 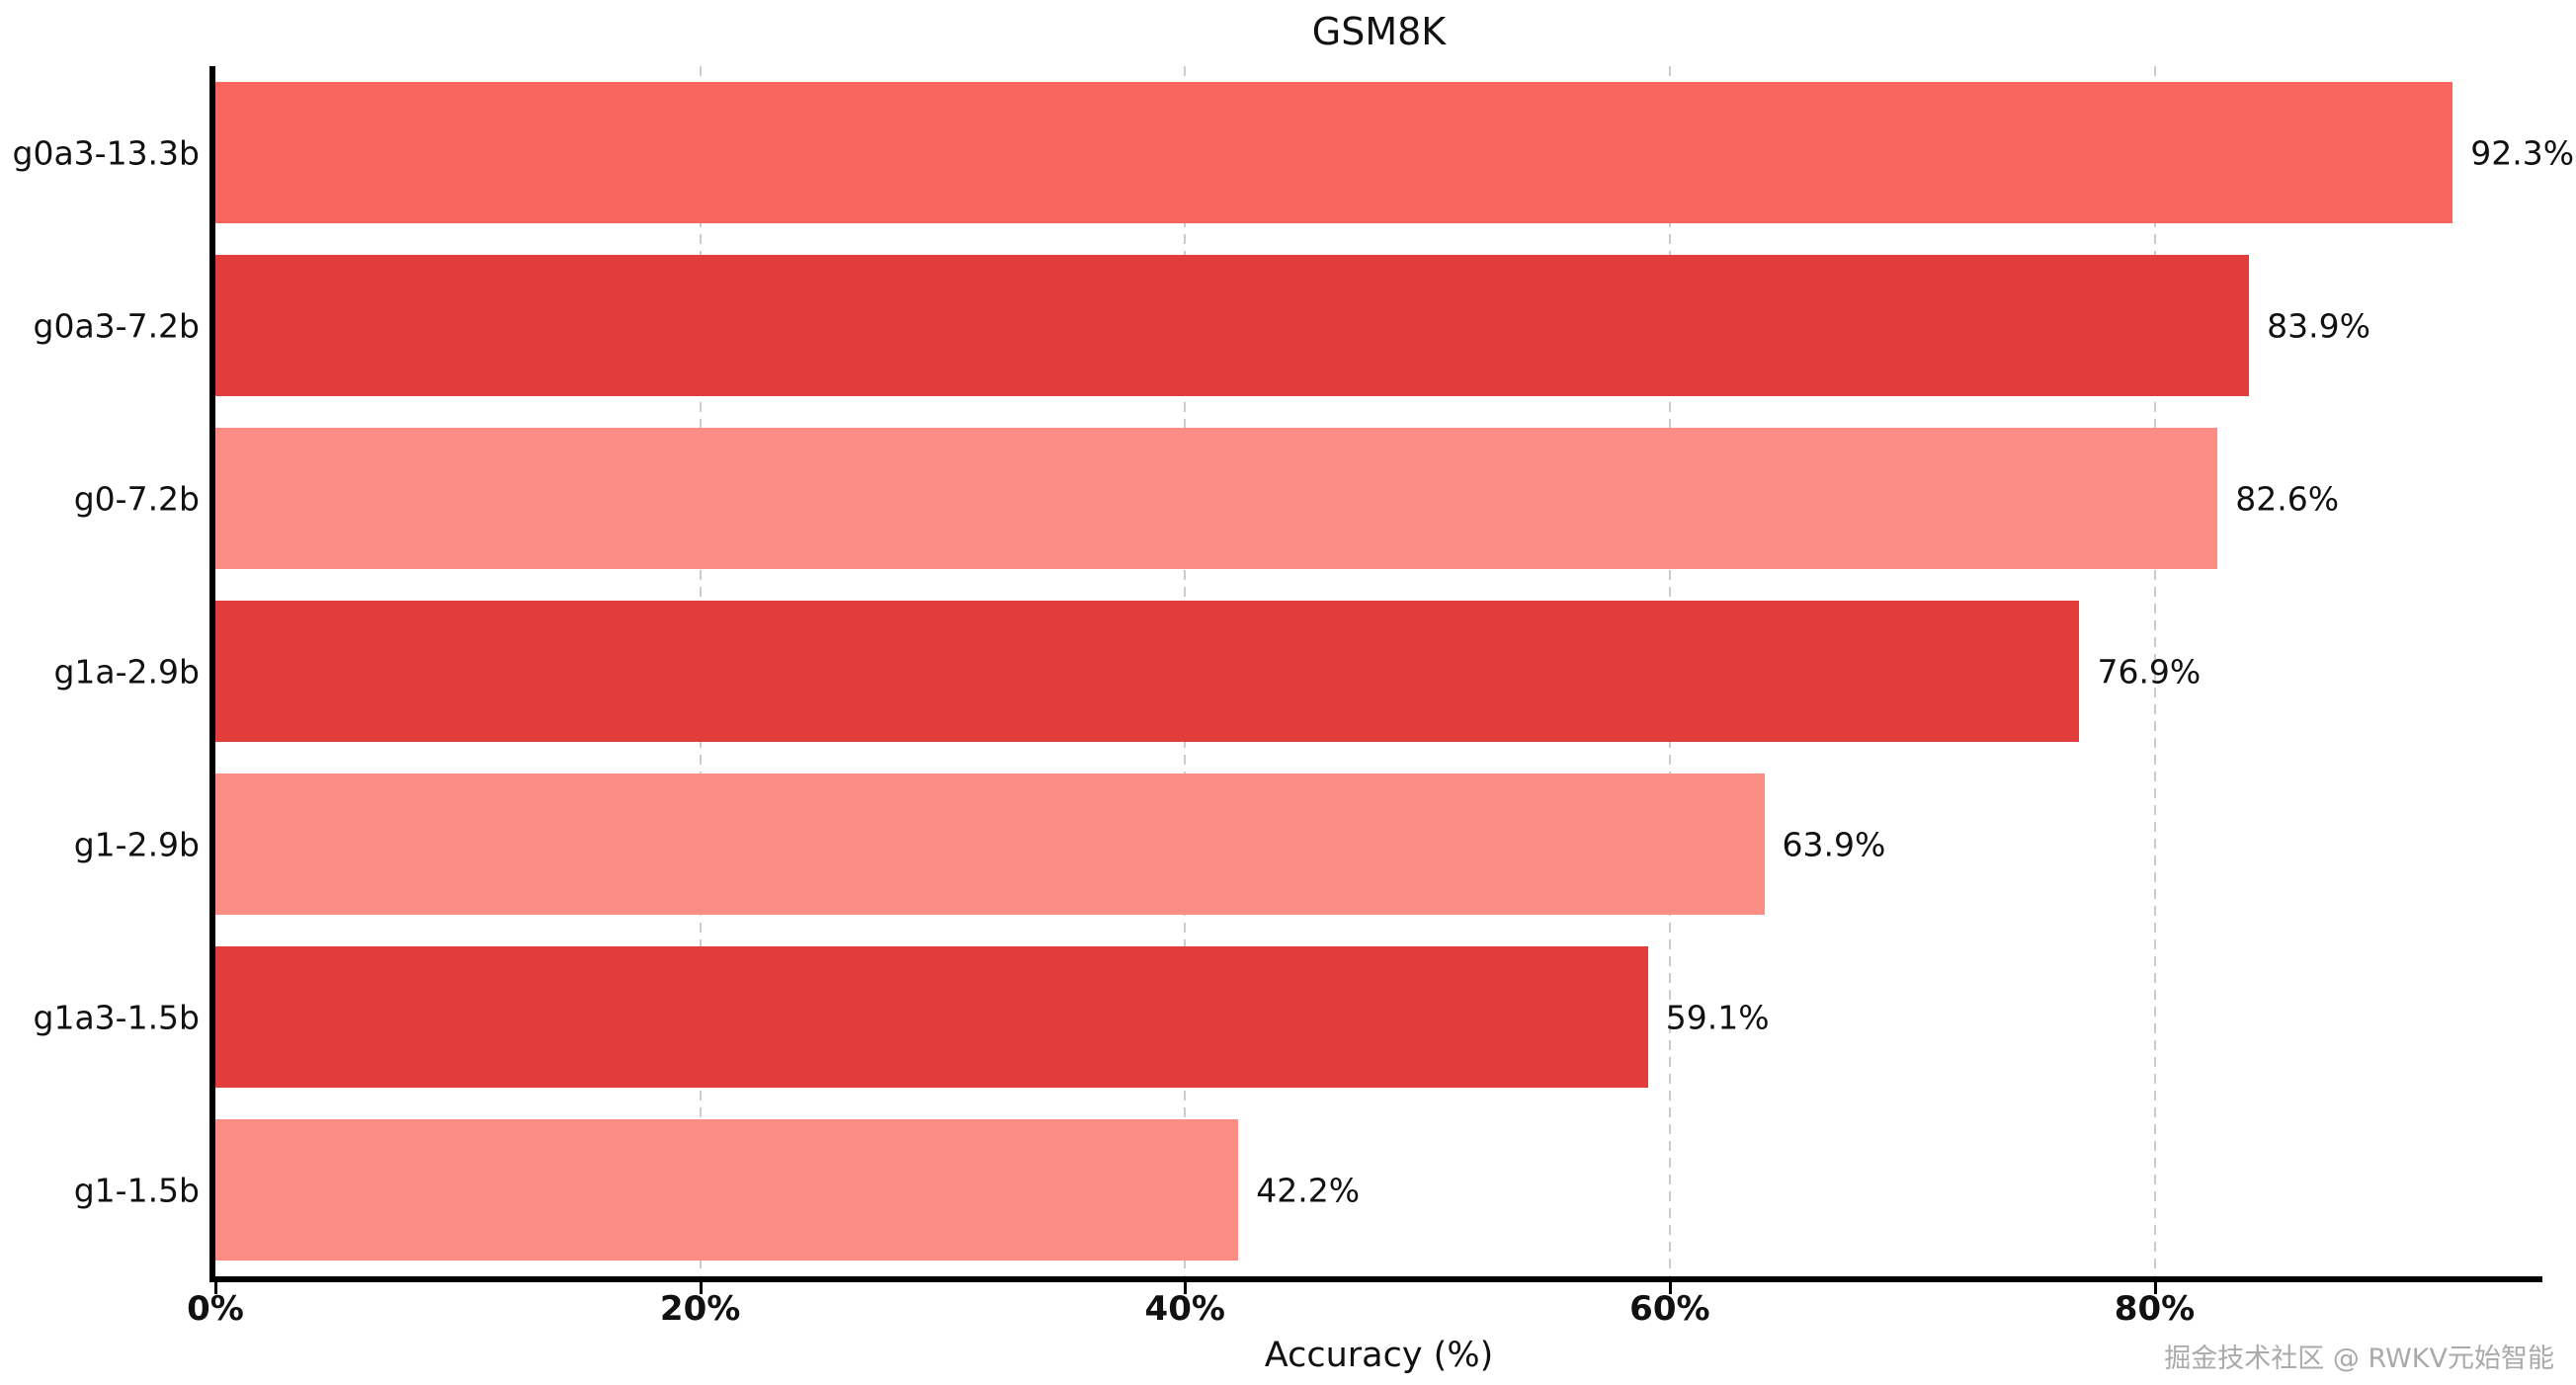 What do you see at coordinates (2155, 1309) in the screenshot?
I see `x-tick-label-80%: 80%` at bounding box center [2155, 1309].